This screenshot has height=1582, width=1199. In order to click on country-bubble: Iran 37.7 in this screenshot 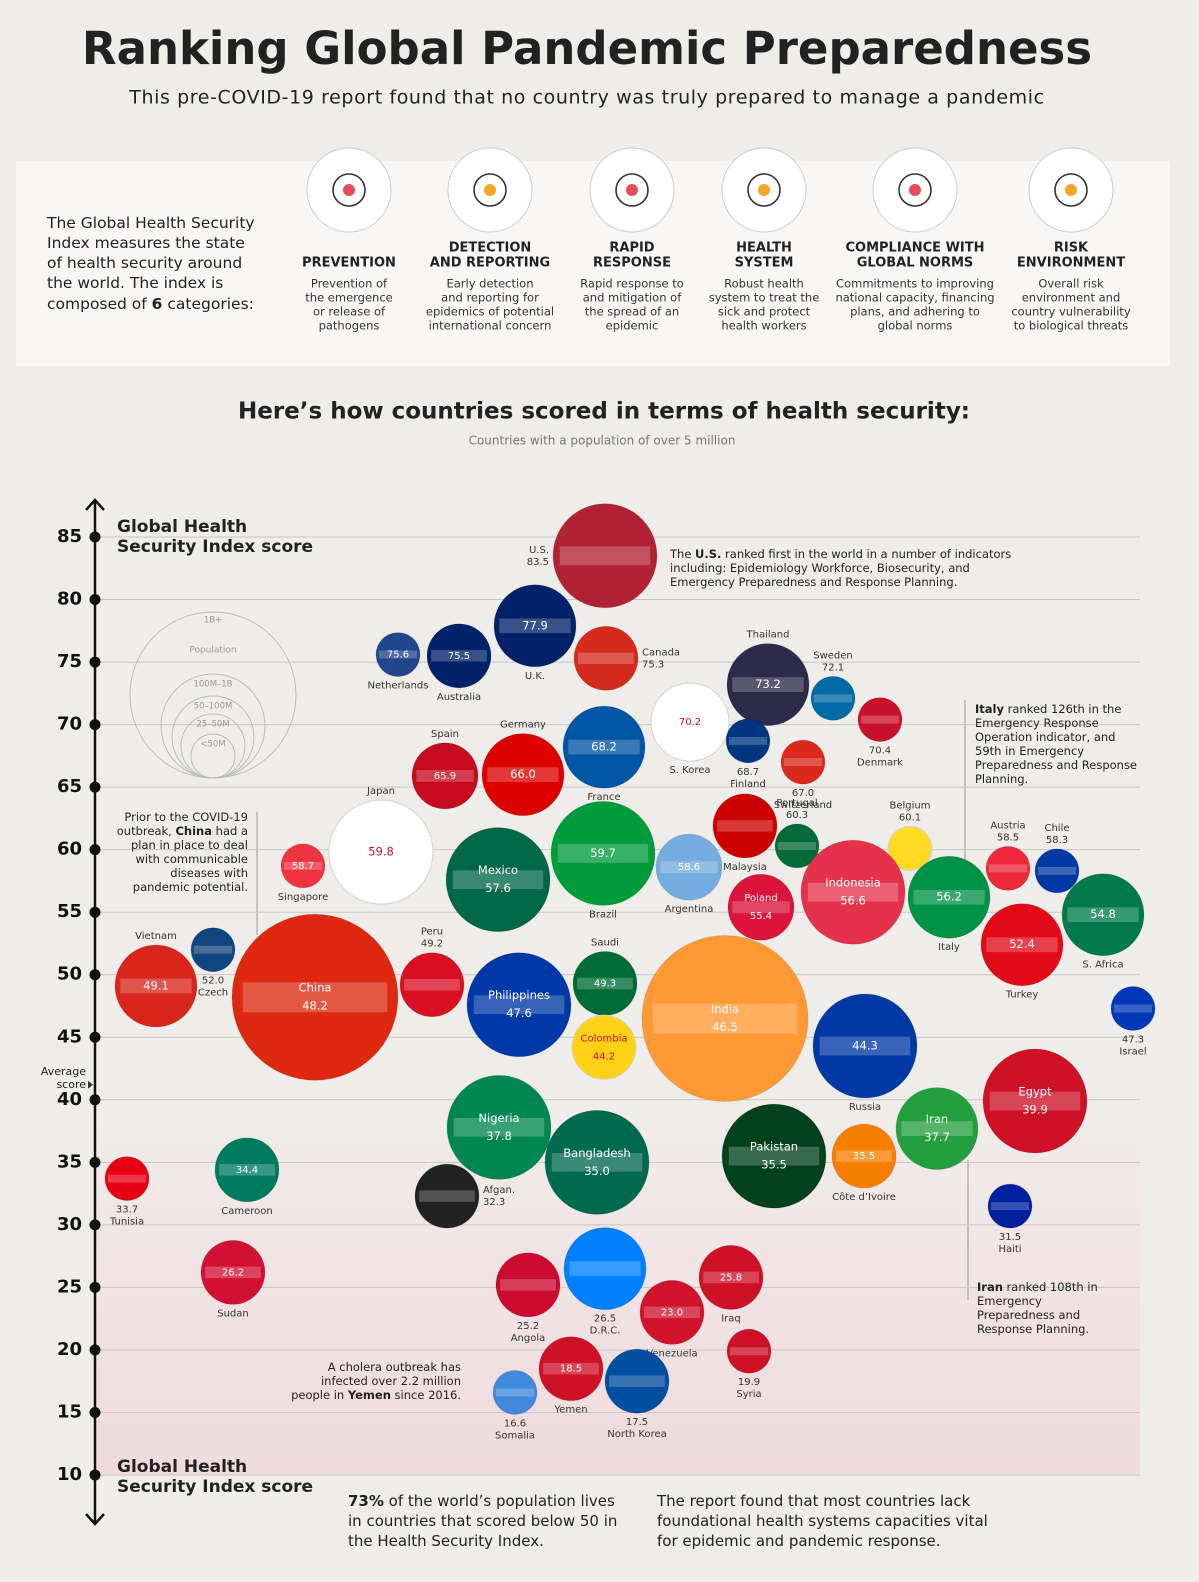, I will do `click(937, 1129)`.